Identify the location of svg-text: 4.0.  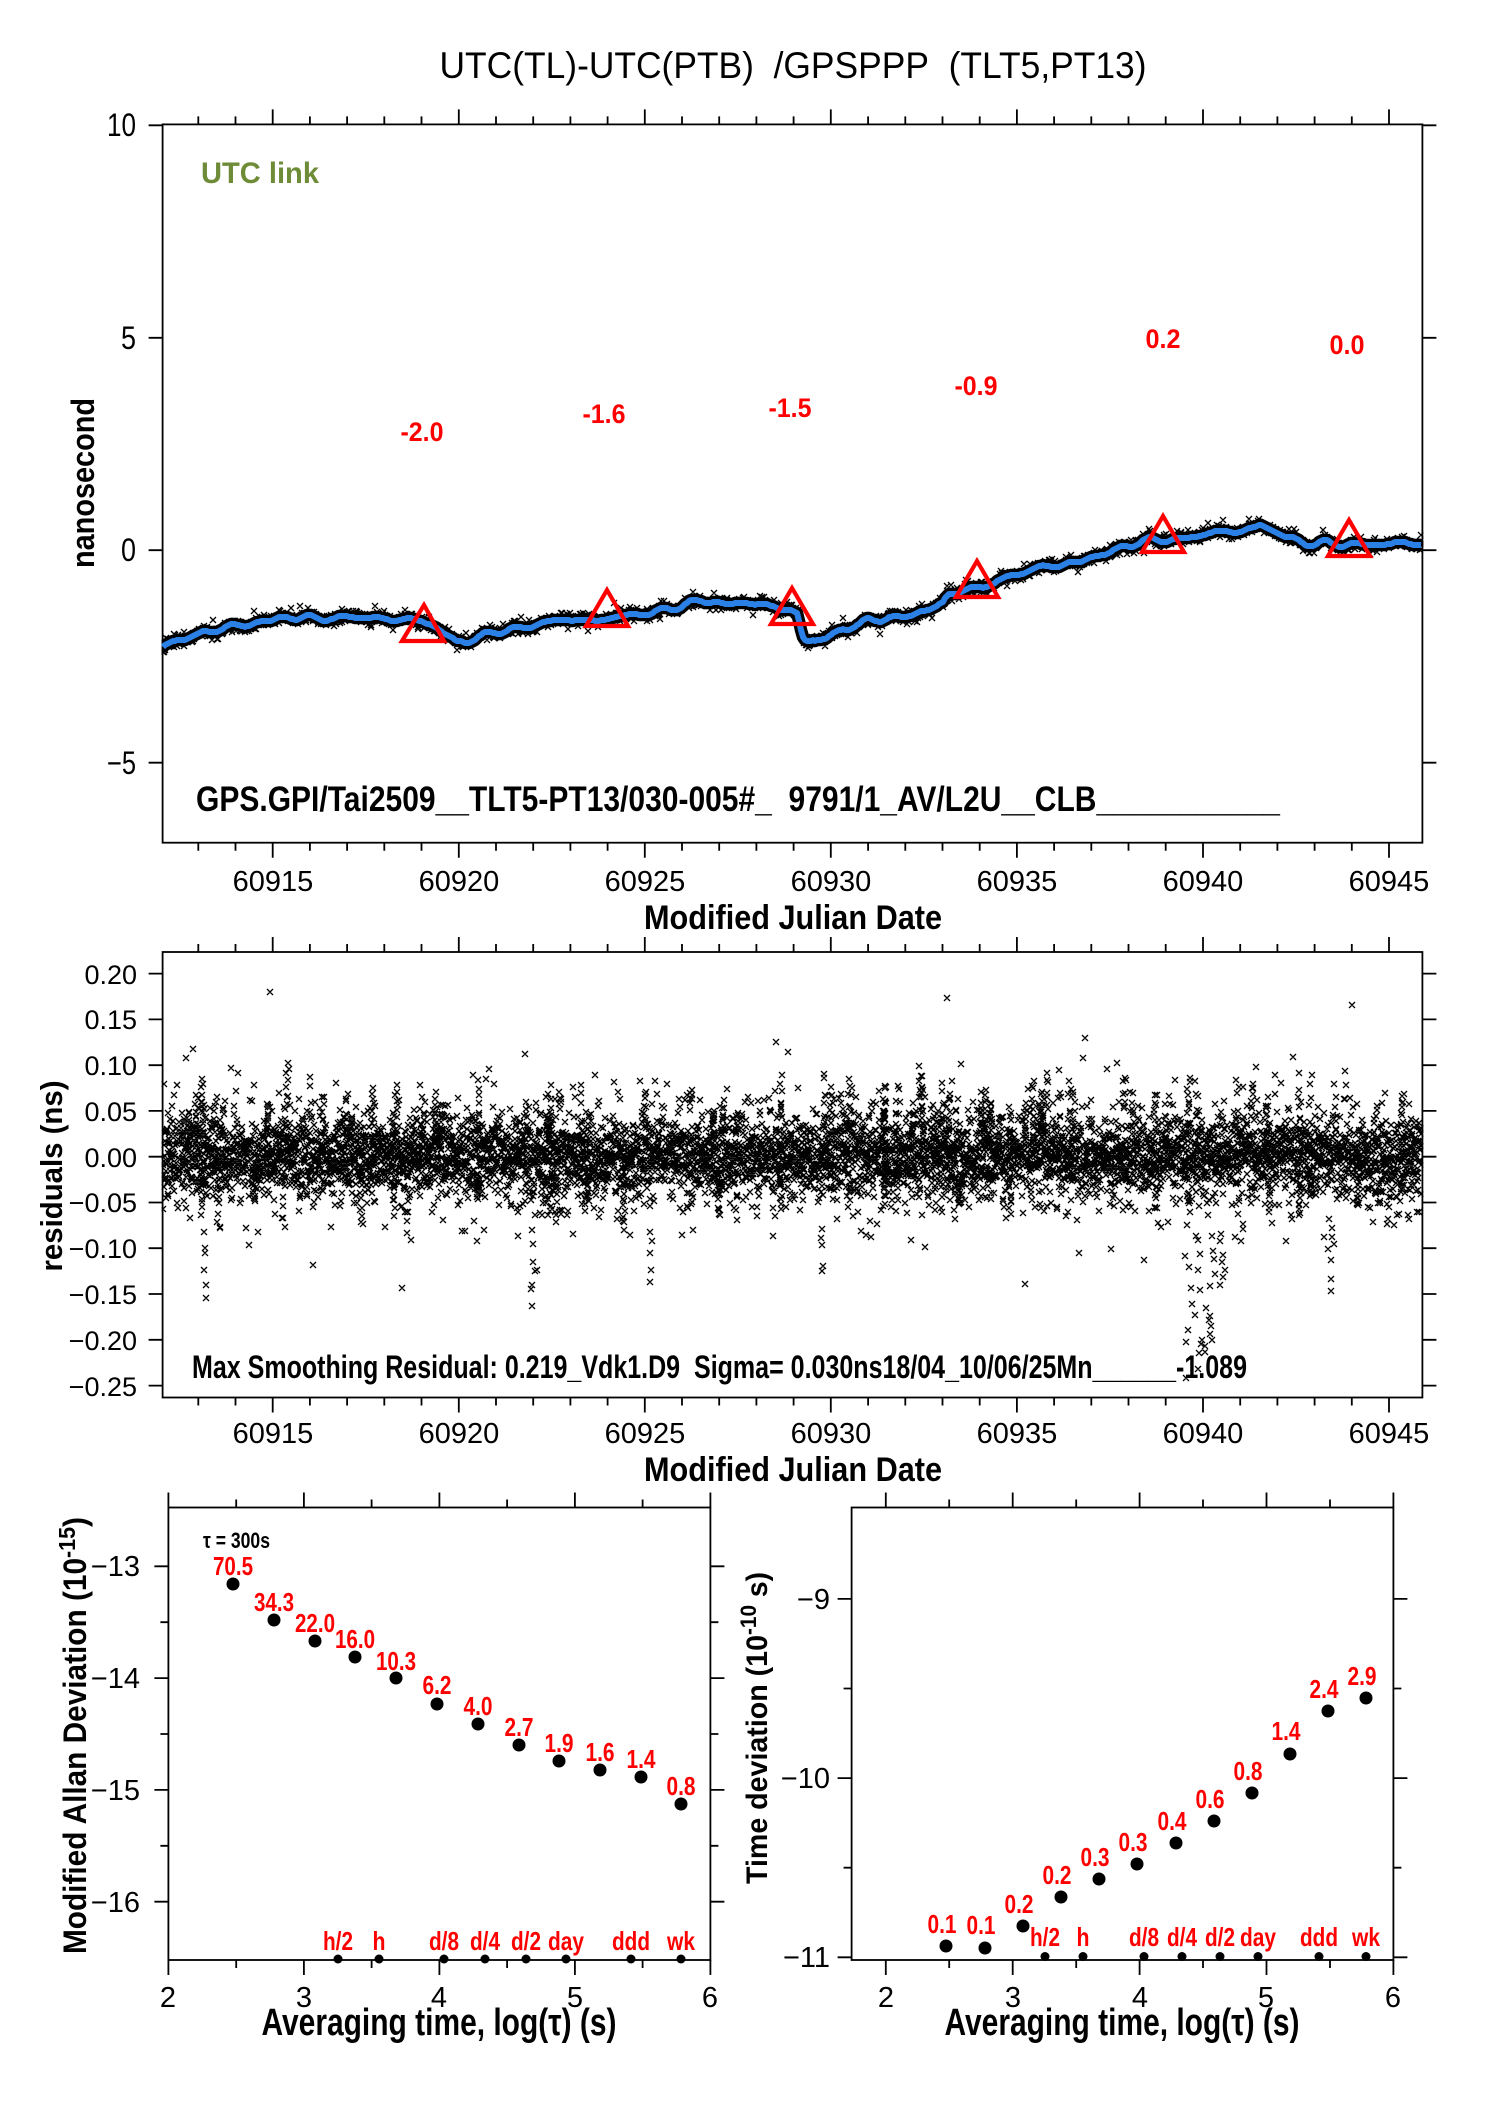
(478, 1706).